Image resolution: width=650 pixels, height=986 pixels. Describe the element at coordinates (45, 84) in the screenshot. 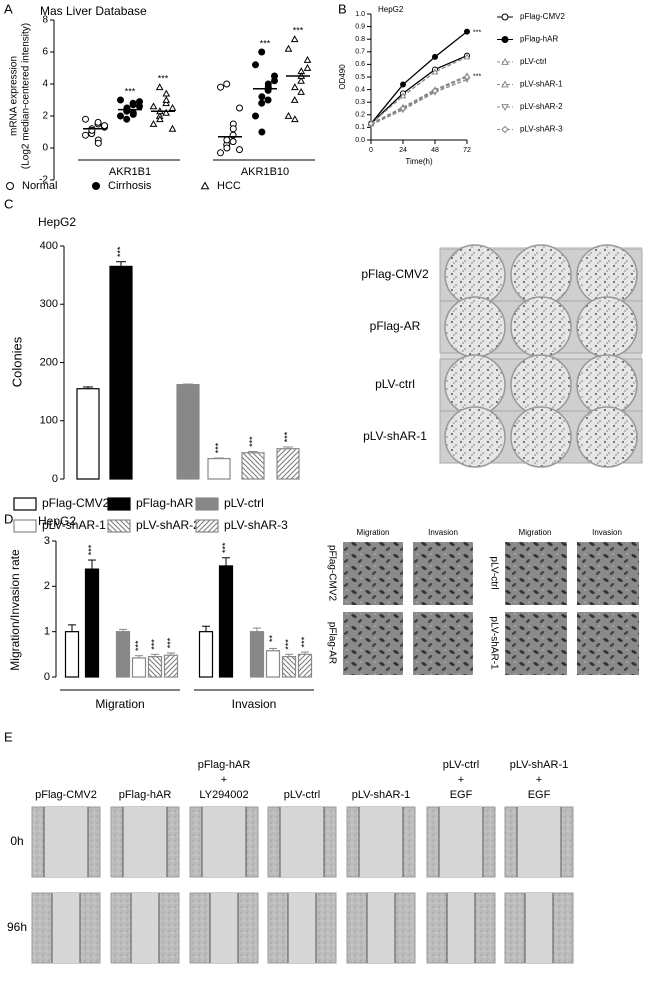

I see `y-tick-label: 4` at that location.